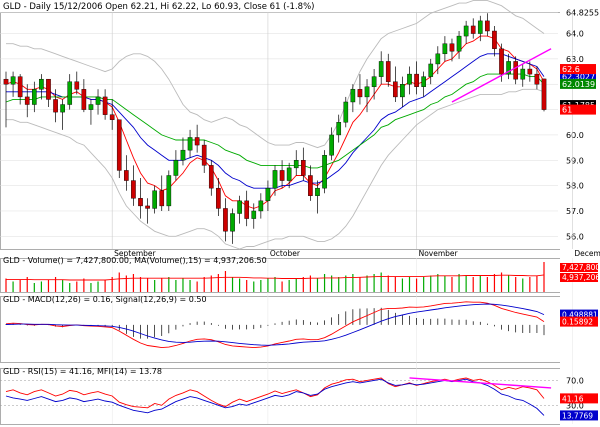 The height and width of the screenshot is (427, 600). What do you see at coordinates (575, 236) in the screenshot?
I see `price-tick-label: 56.0` at bounding box center [575, 236].